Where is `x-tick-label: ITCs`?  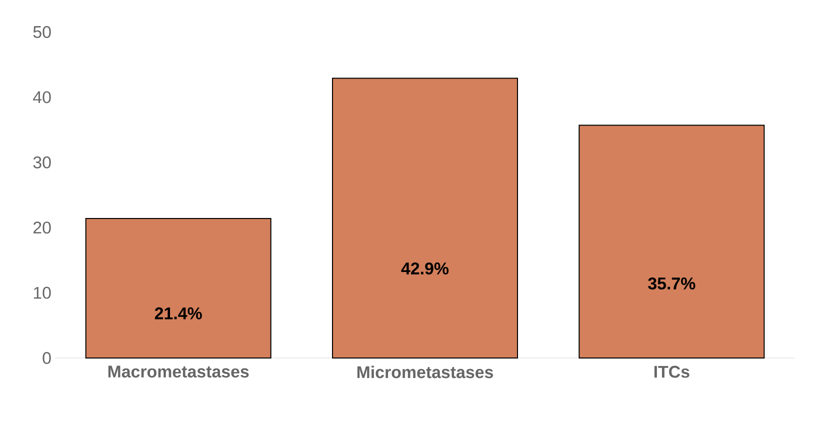
x-tick-label: ITCs is located at coordinates (672, 372).